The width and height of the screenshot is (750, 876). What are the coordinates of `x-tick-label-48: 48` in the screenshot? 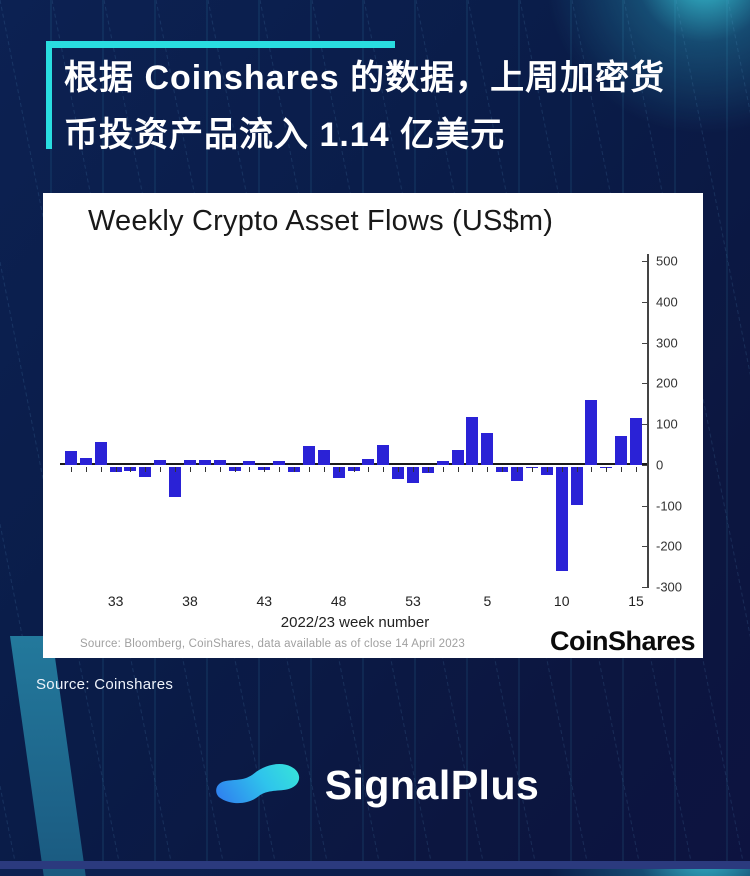 It's located at (338, 601).